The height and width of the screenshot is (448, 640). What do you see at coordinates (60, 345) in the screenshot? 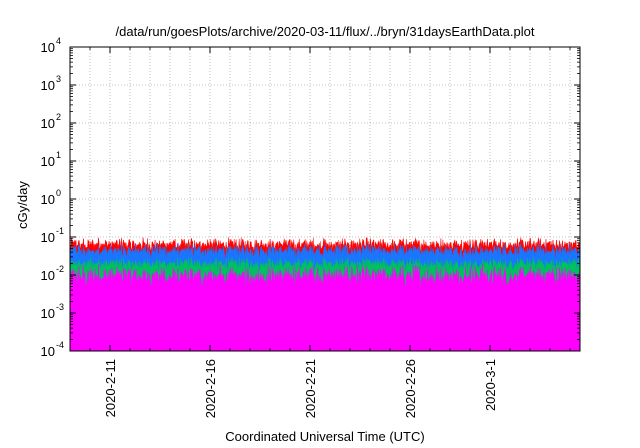
I see `y-tick-exponent: -4` at bounding box center [60, 345].